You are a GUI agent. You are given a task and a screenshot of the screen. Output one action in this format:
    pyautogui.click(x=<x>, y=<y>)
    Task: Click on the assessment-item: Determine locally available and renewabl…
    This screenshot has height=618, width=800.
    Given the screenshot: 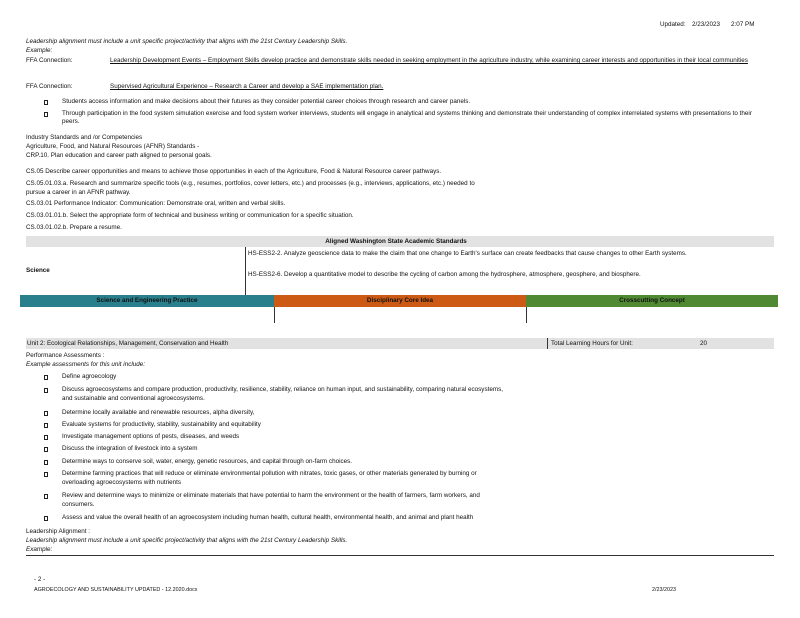 What is the action you would take?
    pyautogui.click(x=158, y=412)
    